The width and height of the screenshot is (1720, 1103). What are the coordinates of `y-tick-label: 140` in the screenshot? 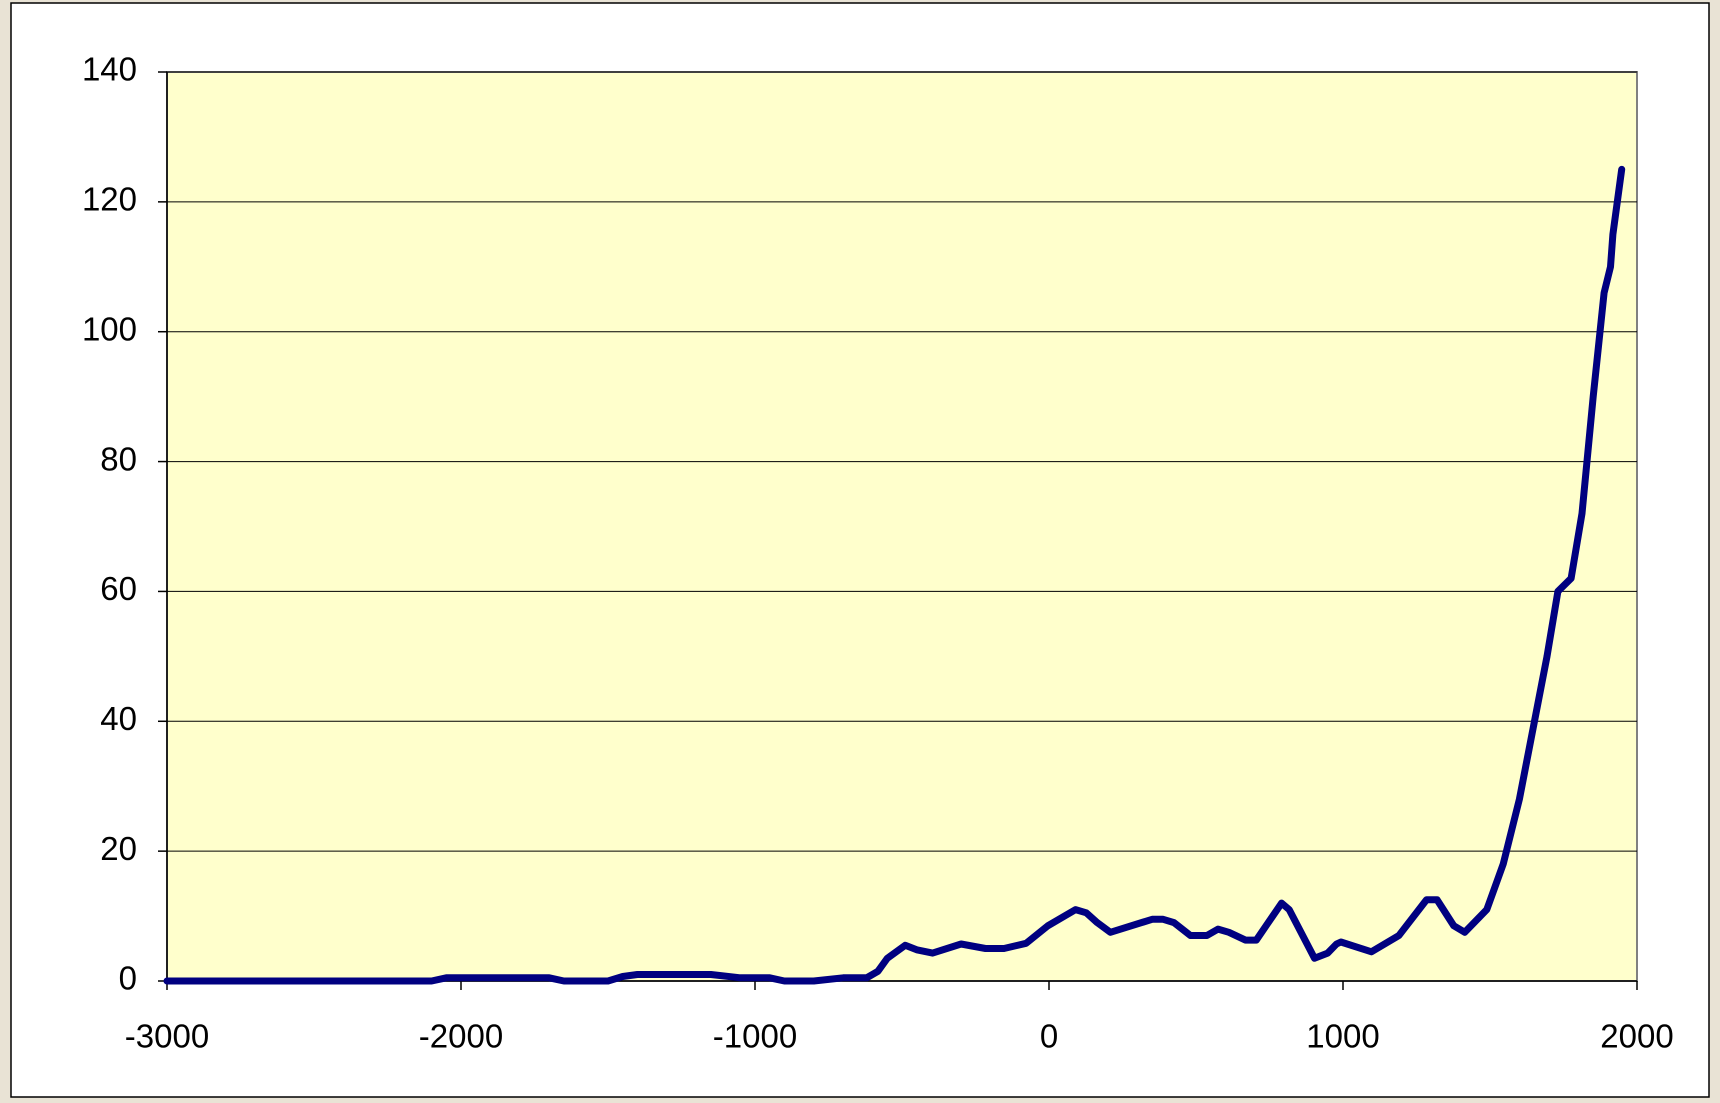 It's located at (109, 69).